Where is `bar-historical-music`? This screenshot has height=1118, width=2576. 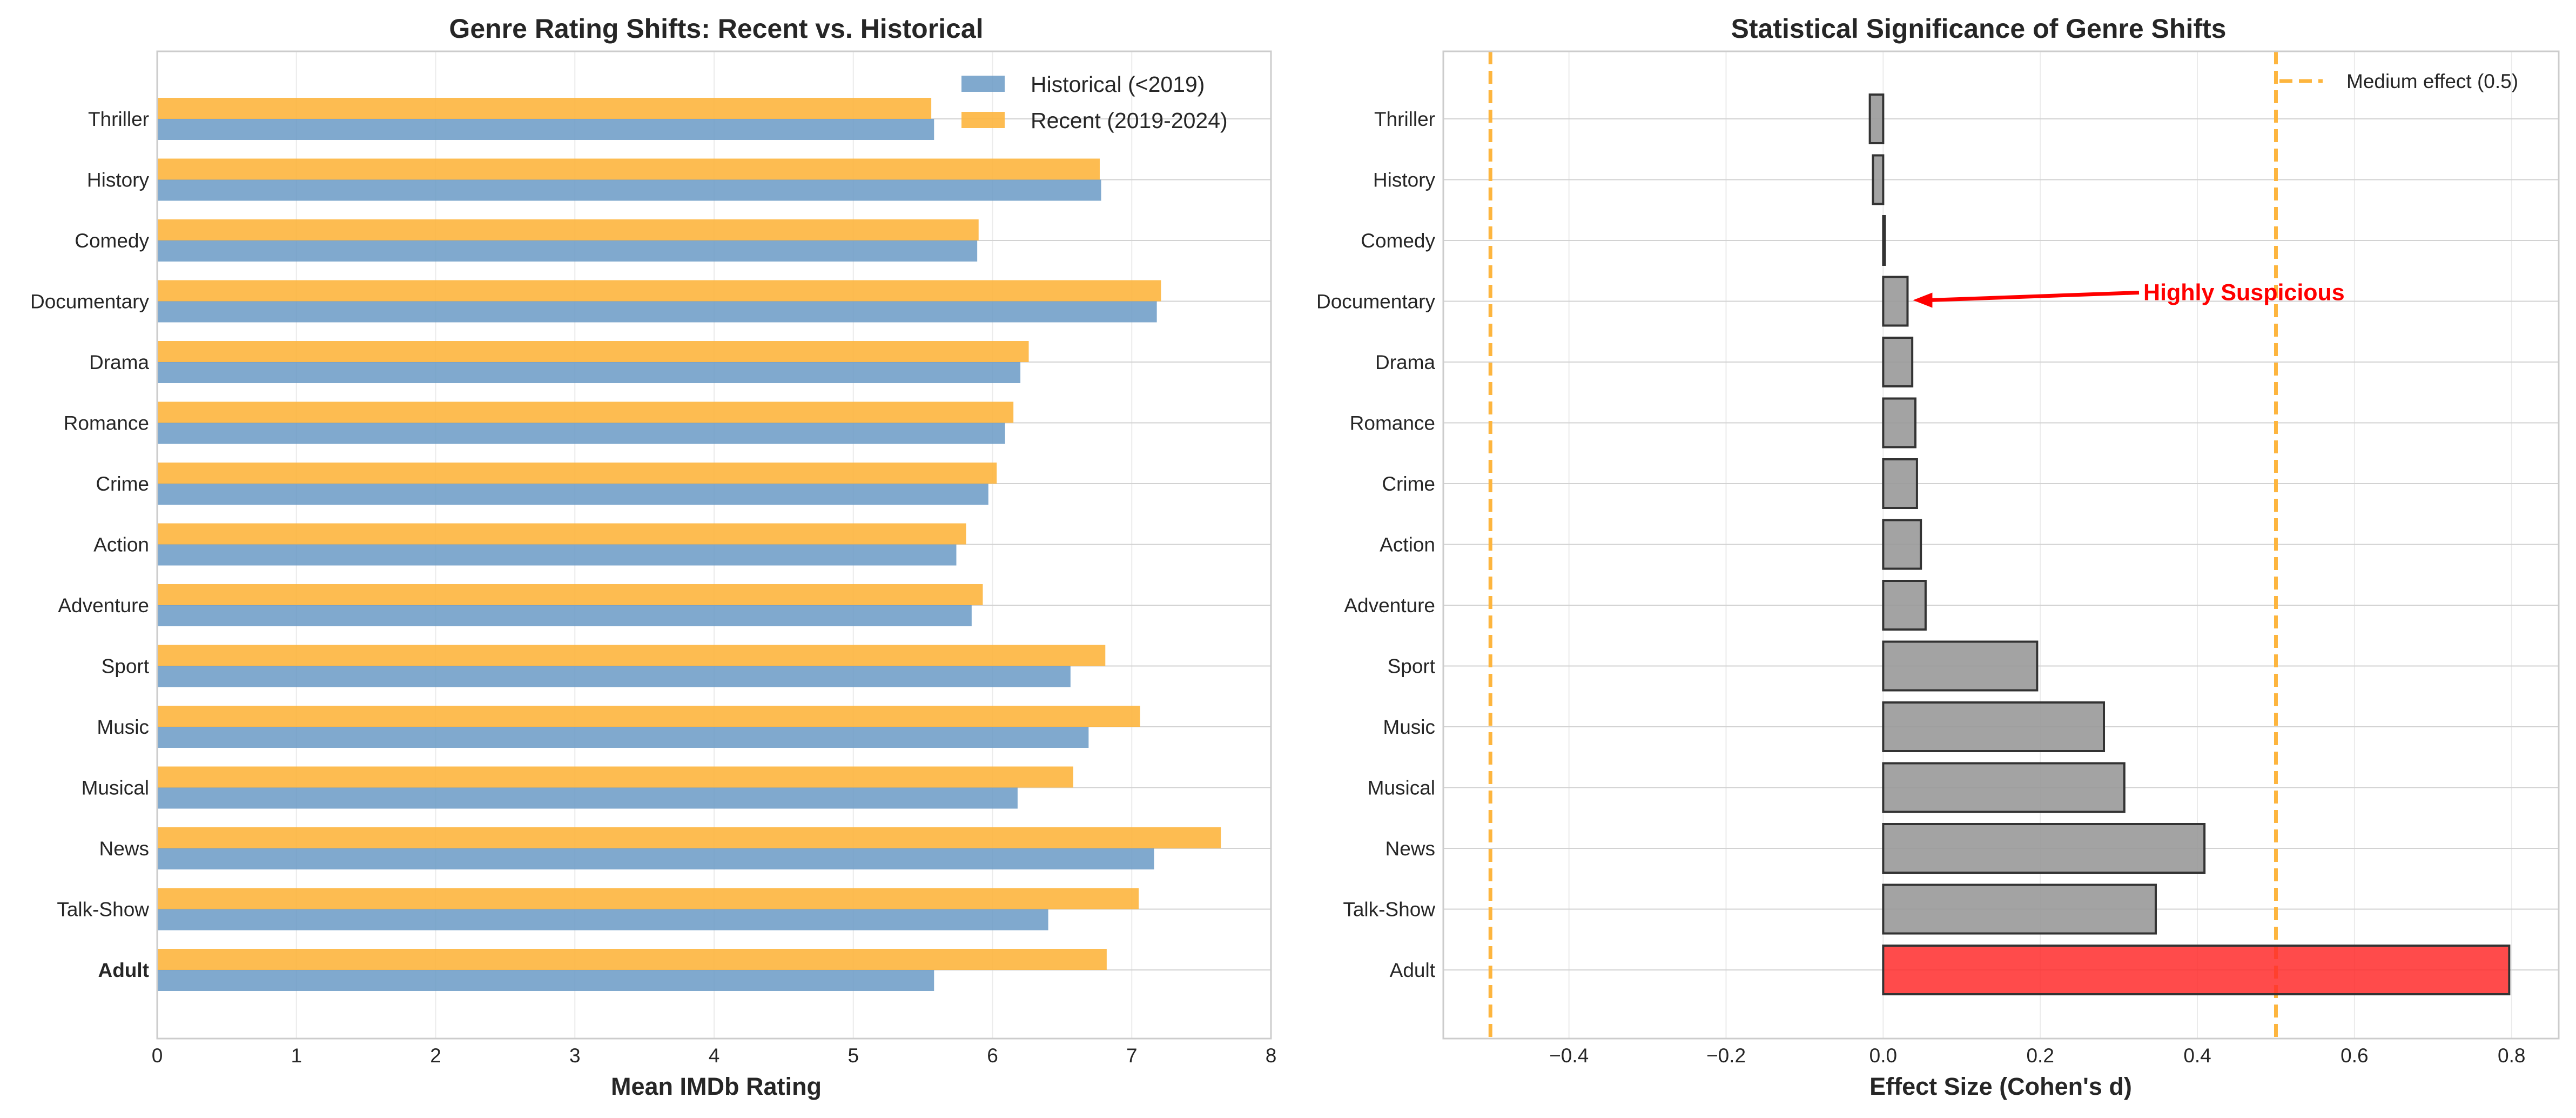 bar-historical-music is located at coordinates (623, 737).